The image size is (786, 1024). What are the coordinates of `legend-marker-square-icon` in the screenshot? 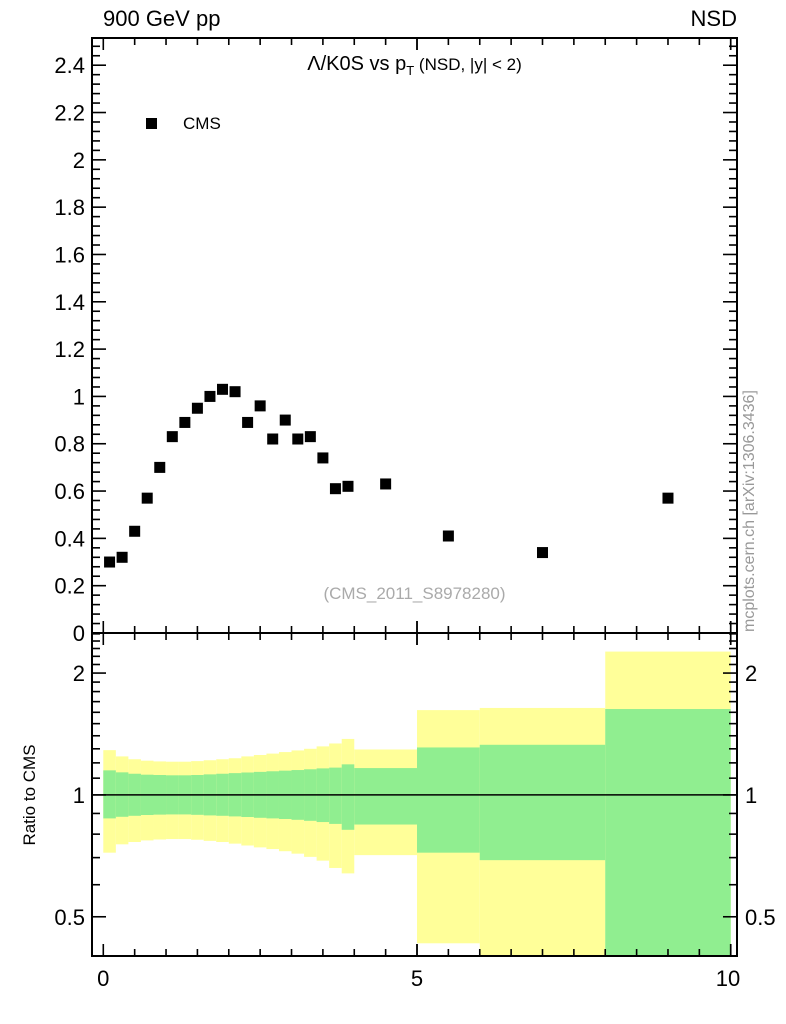 It's located at (151, 123).